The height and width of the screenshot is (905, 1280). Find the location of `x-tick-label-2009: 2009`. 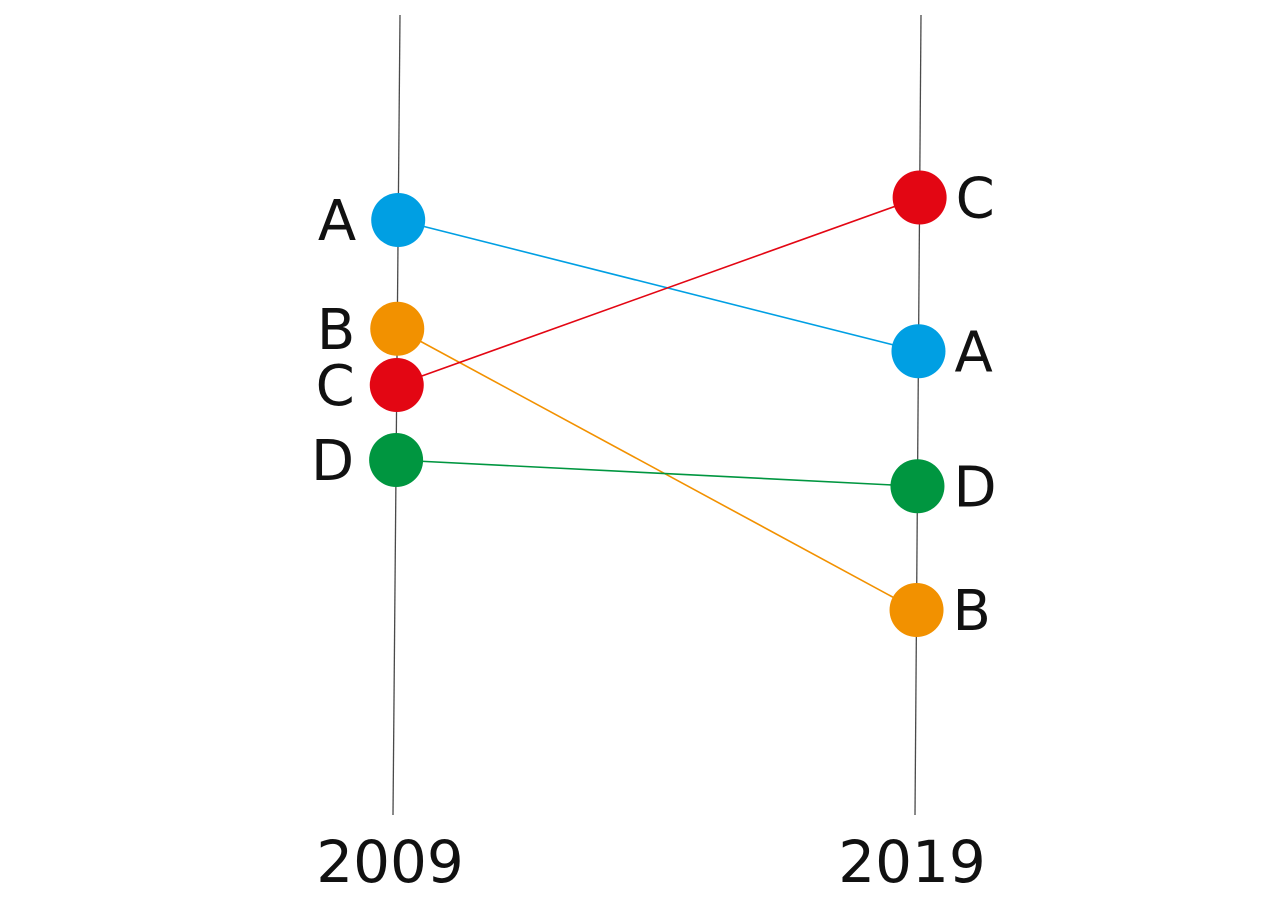

x-tick-label-2009: 2009 is located at coordinates (390, 862).